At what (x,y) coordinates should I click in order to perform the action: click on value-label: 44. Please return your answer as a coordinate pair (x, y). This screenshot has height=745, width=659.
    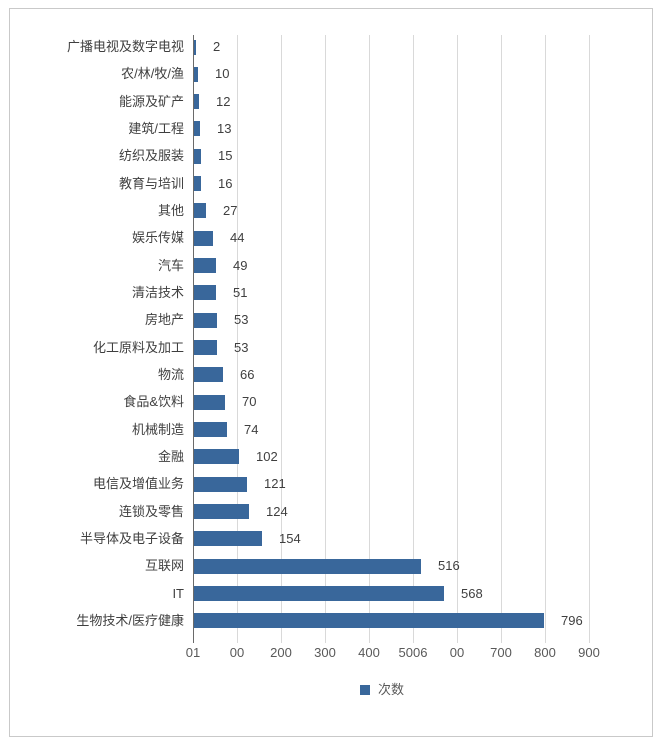
    Looking at the image, I should click on (237, 237).